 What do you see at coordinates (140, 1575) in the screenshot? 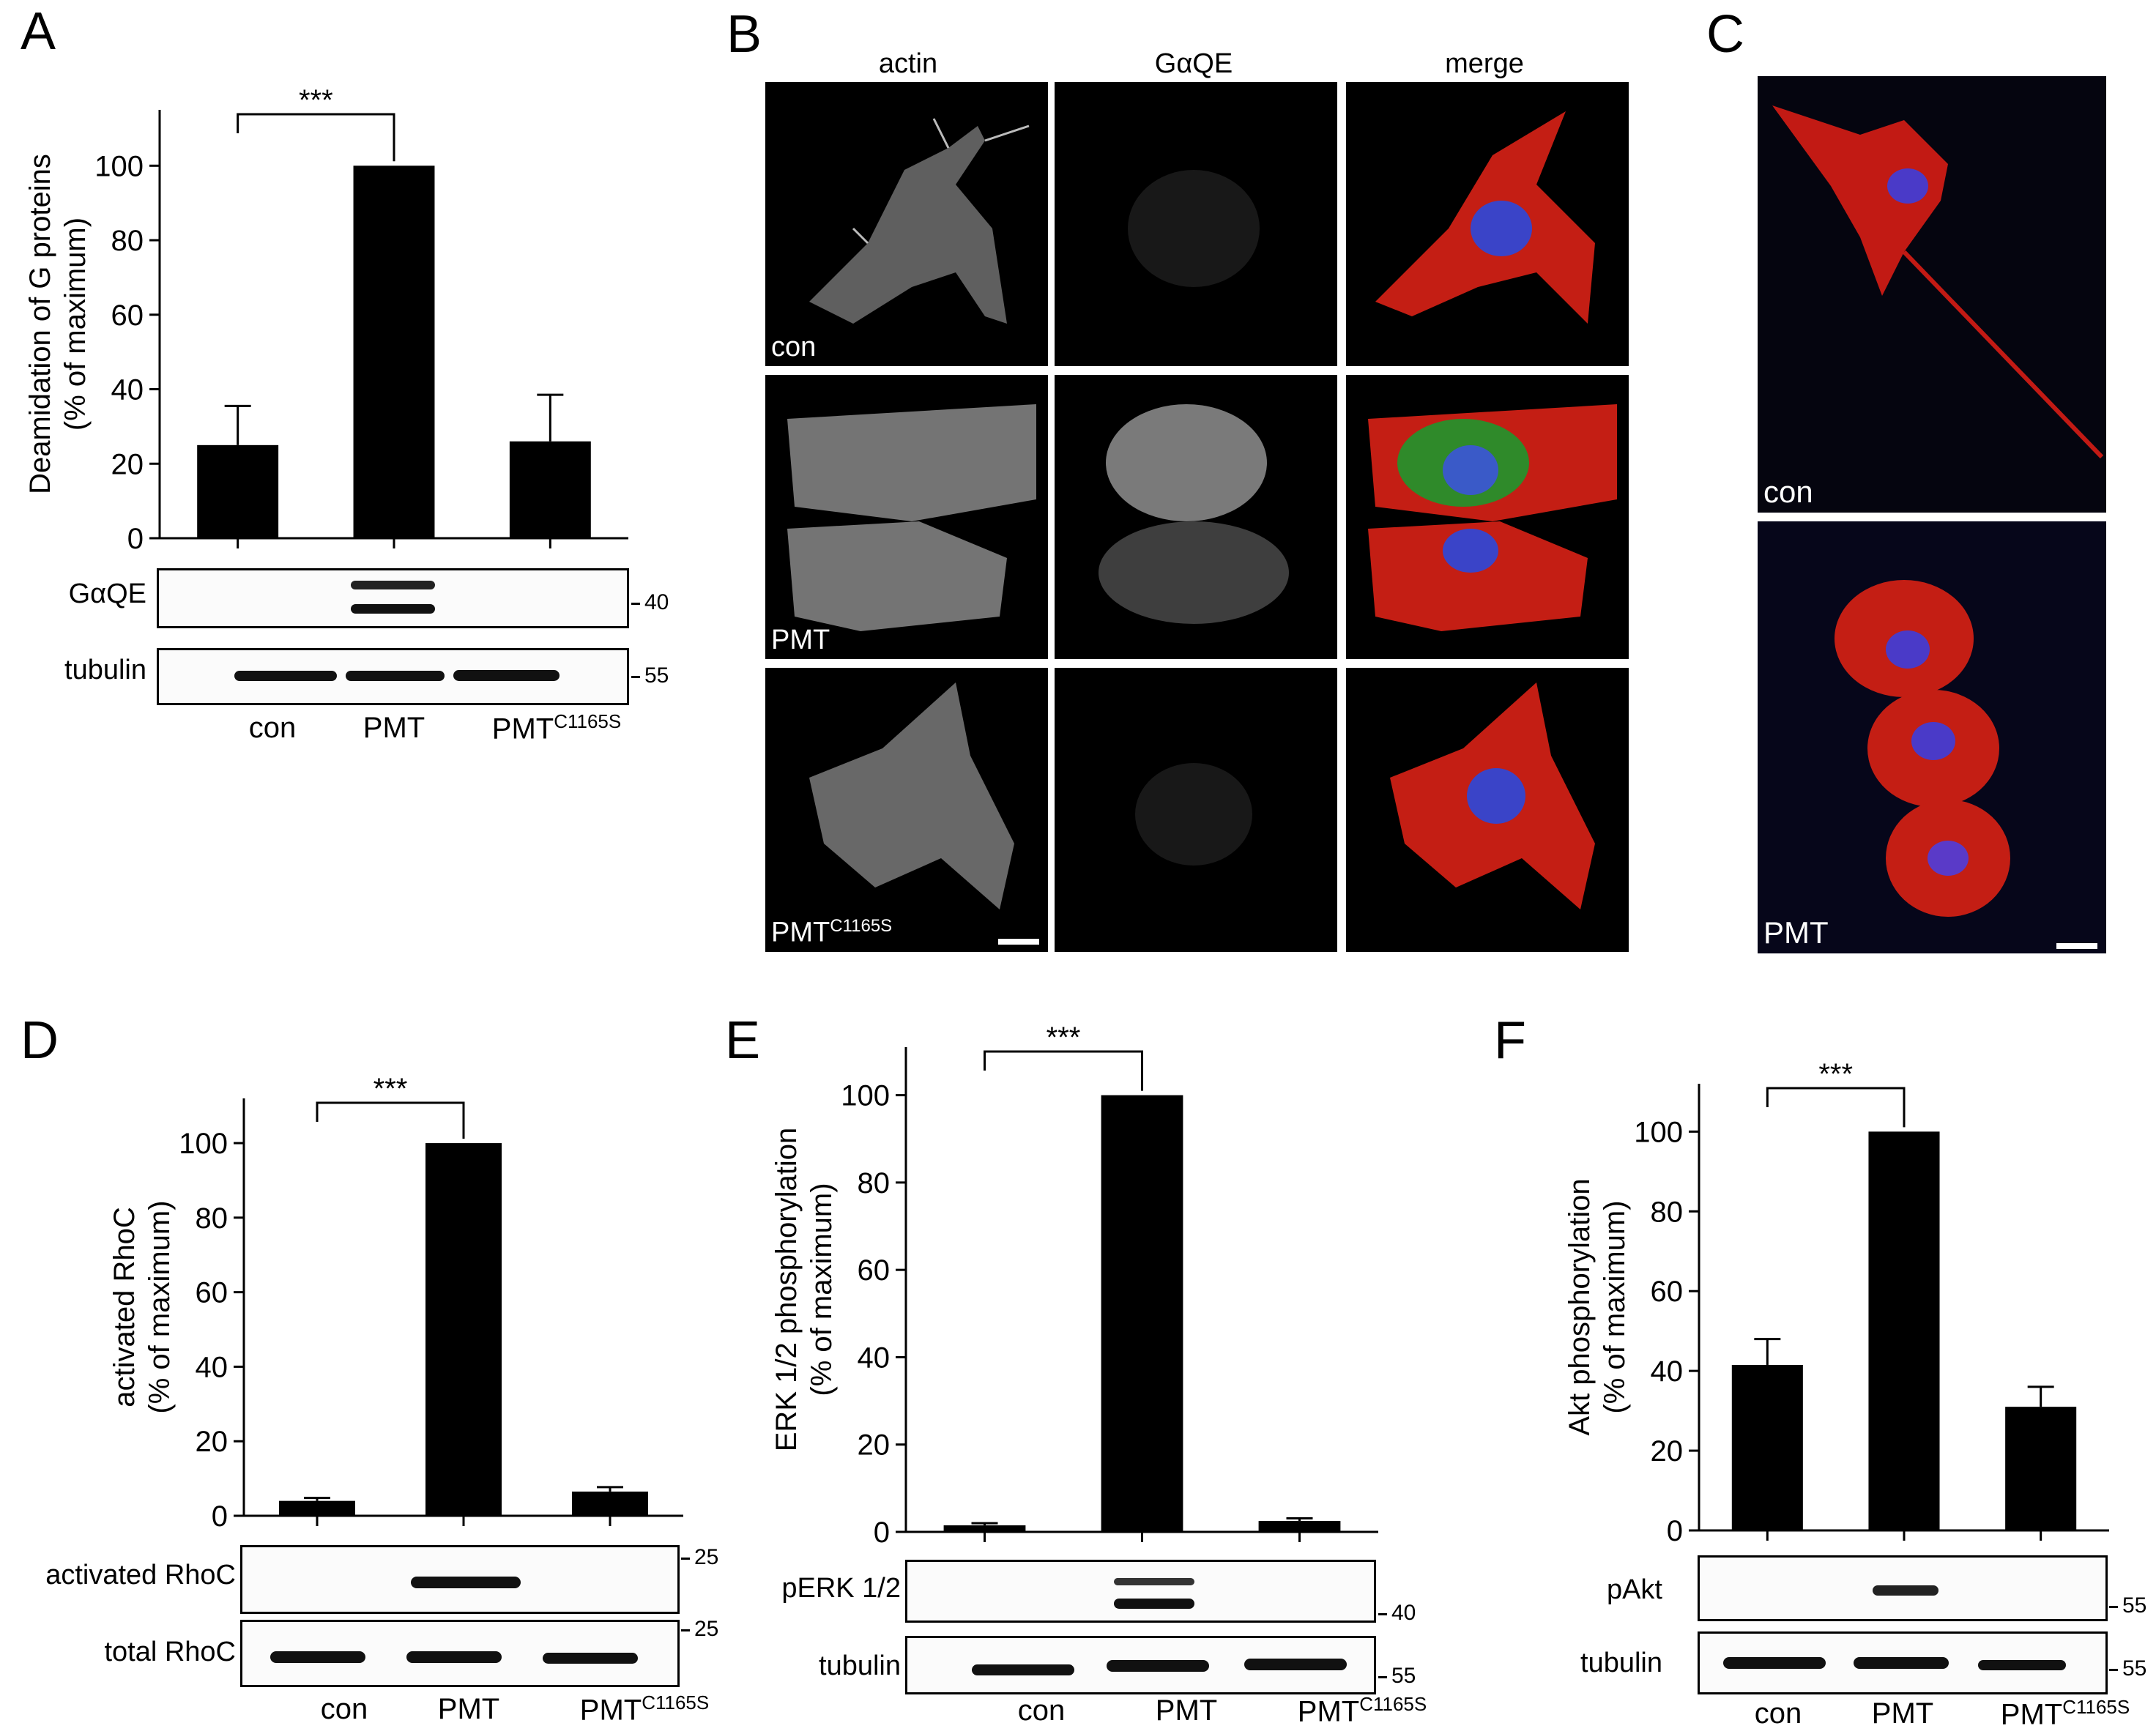
I see `blot-label-activated-rhoc: activated RhoC` at bounding box center [140, 1575].